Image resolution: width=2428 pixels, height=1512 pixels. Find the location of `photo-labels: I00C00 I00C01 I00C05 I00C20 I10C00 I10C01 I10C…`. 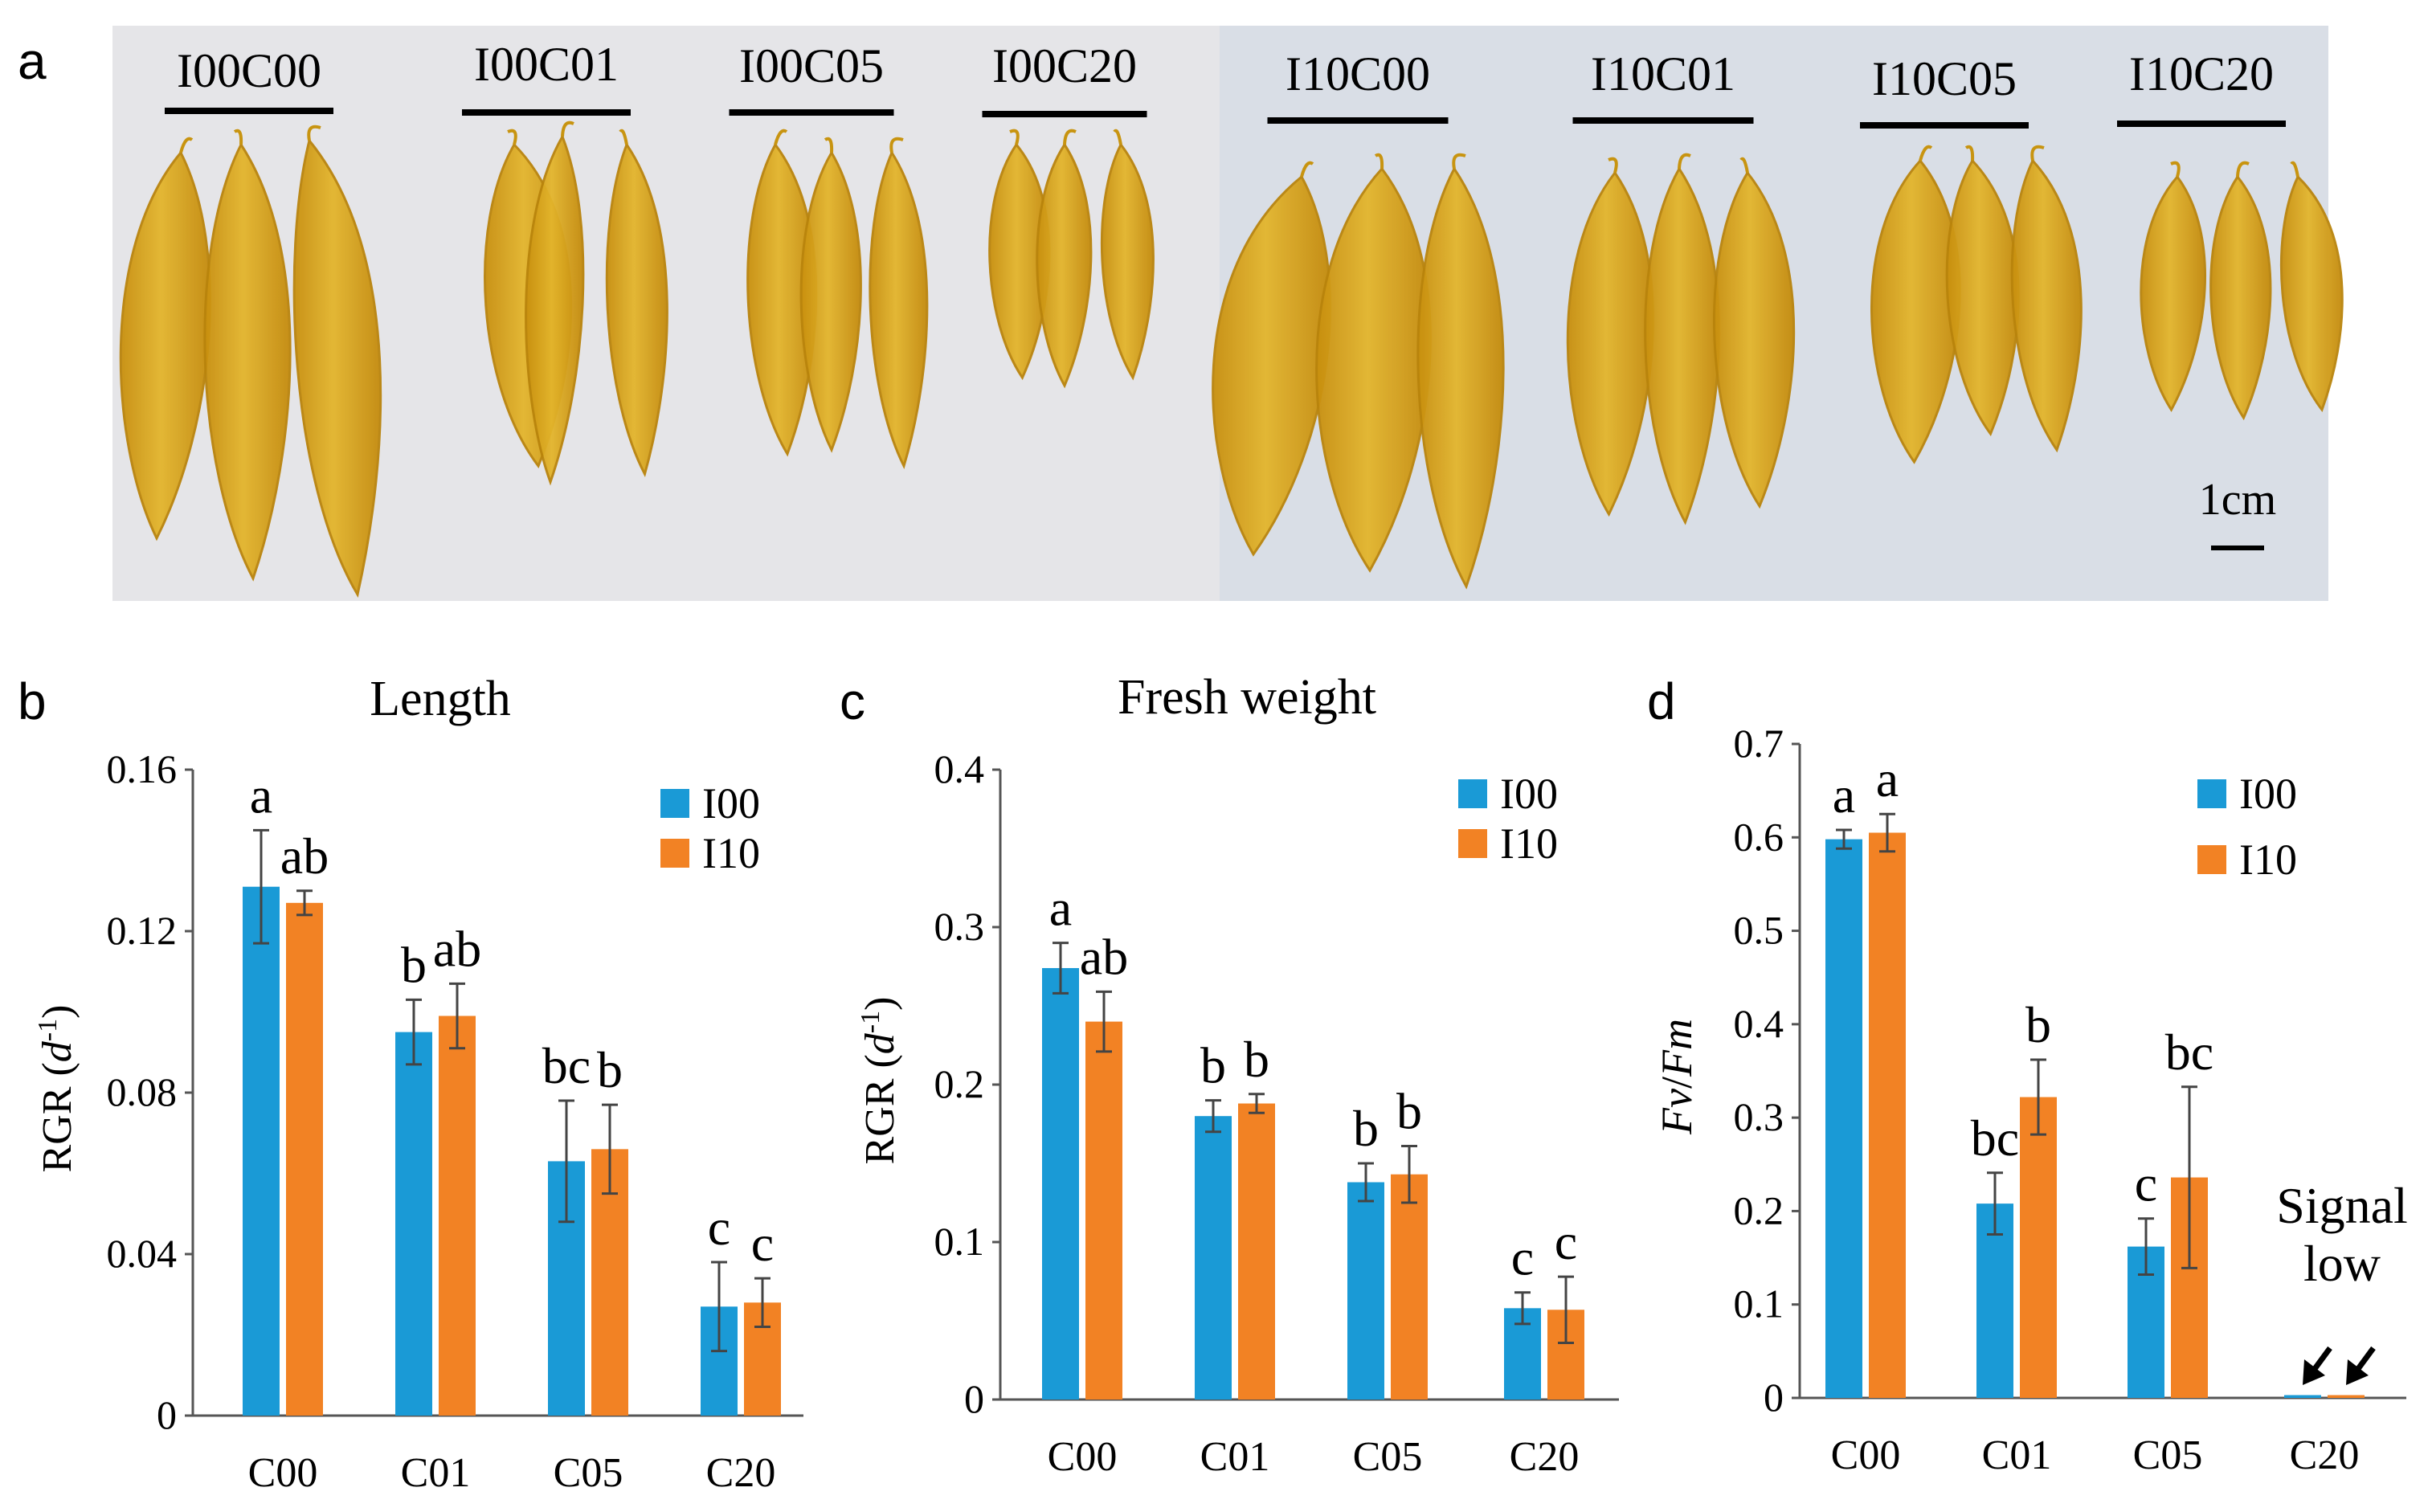

photo-labels: I00C00 I00C01 I00C05 I00C20 I10C00 I10C01 I10C… is located at coordinates (1225, 83).